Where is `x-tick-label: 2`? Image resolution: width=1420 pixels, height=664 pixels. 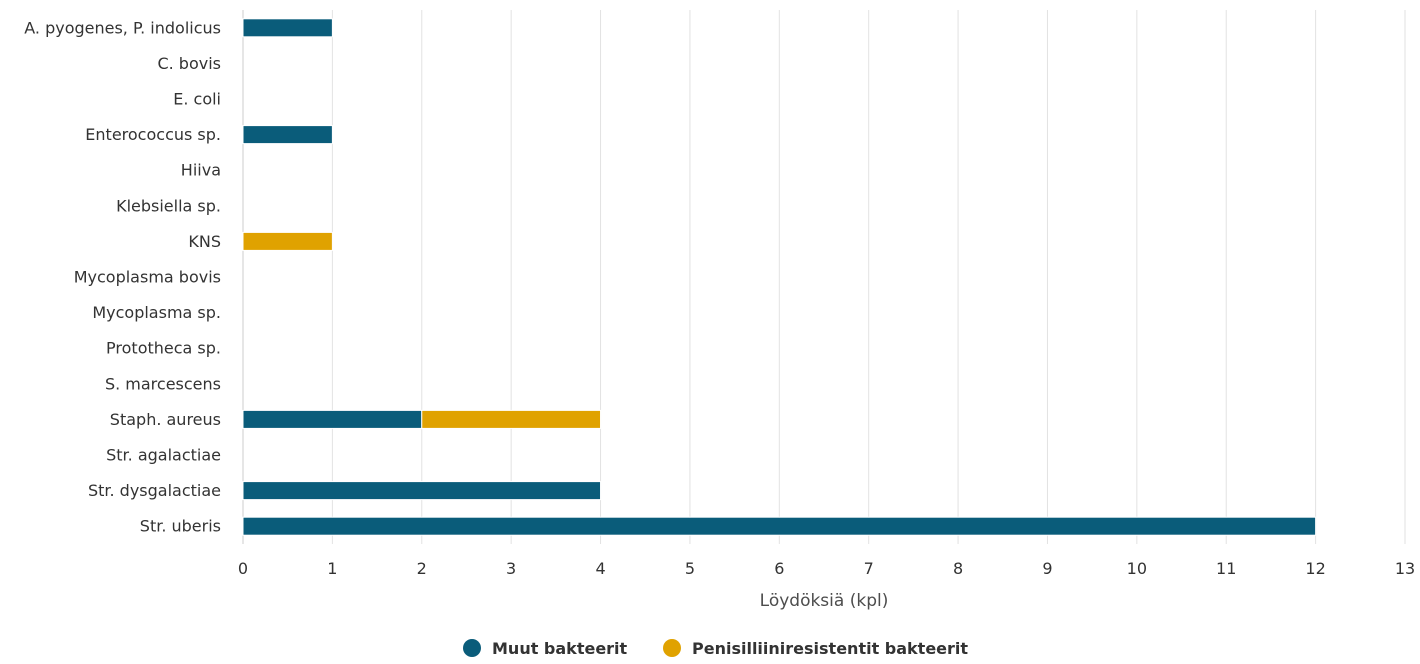 x-tick-label: 2 is located at coordinates (422, 568).